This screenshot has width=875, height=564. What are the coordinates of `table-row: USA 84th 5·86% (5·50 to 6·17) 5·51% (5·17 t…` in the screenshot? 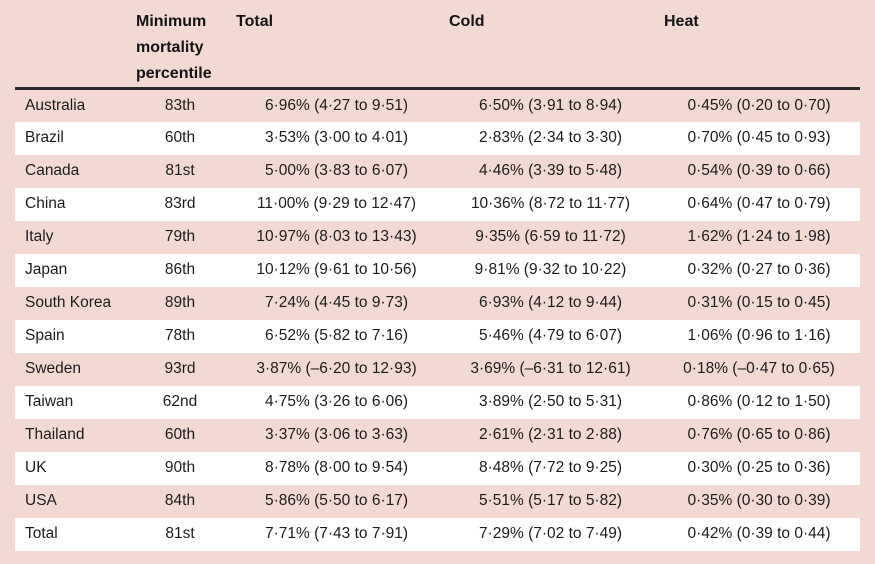 It's located at (437, 501).